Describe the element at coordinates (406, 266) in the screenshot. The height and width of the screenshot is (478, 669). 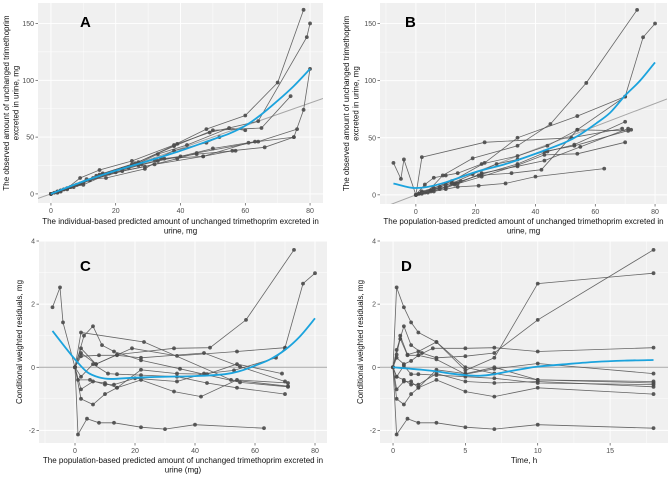
I see `panel-letter: D` at that location.